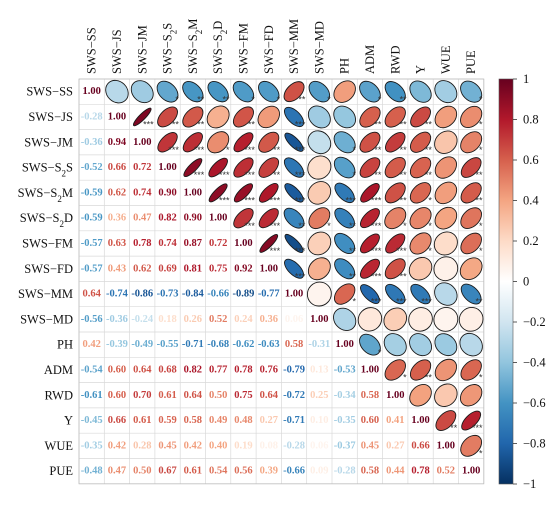  I want to click on row-label: RWD, so click(59, 395).